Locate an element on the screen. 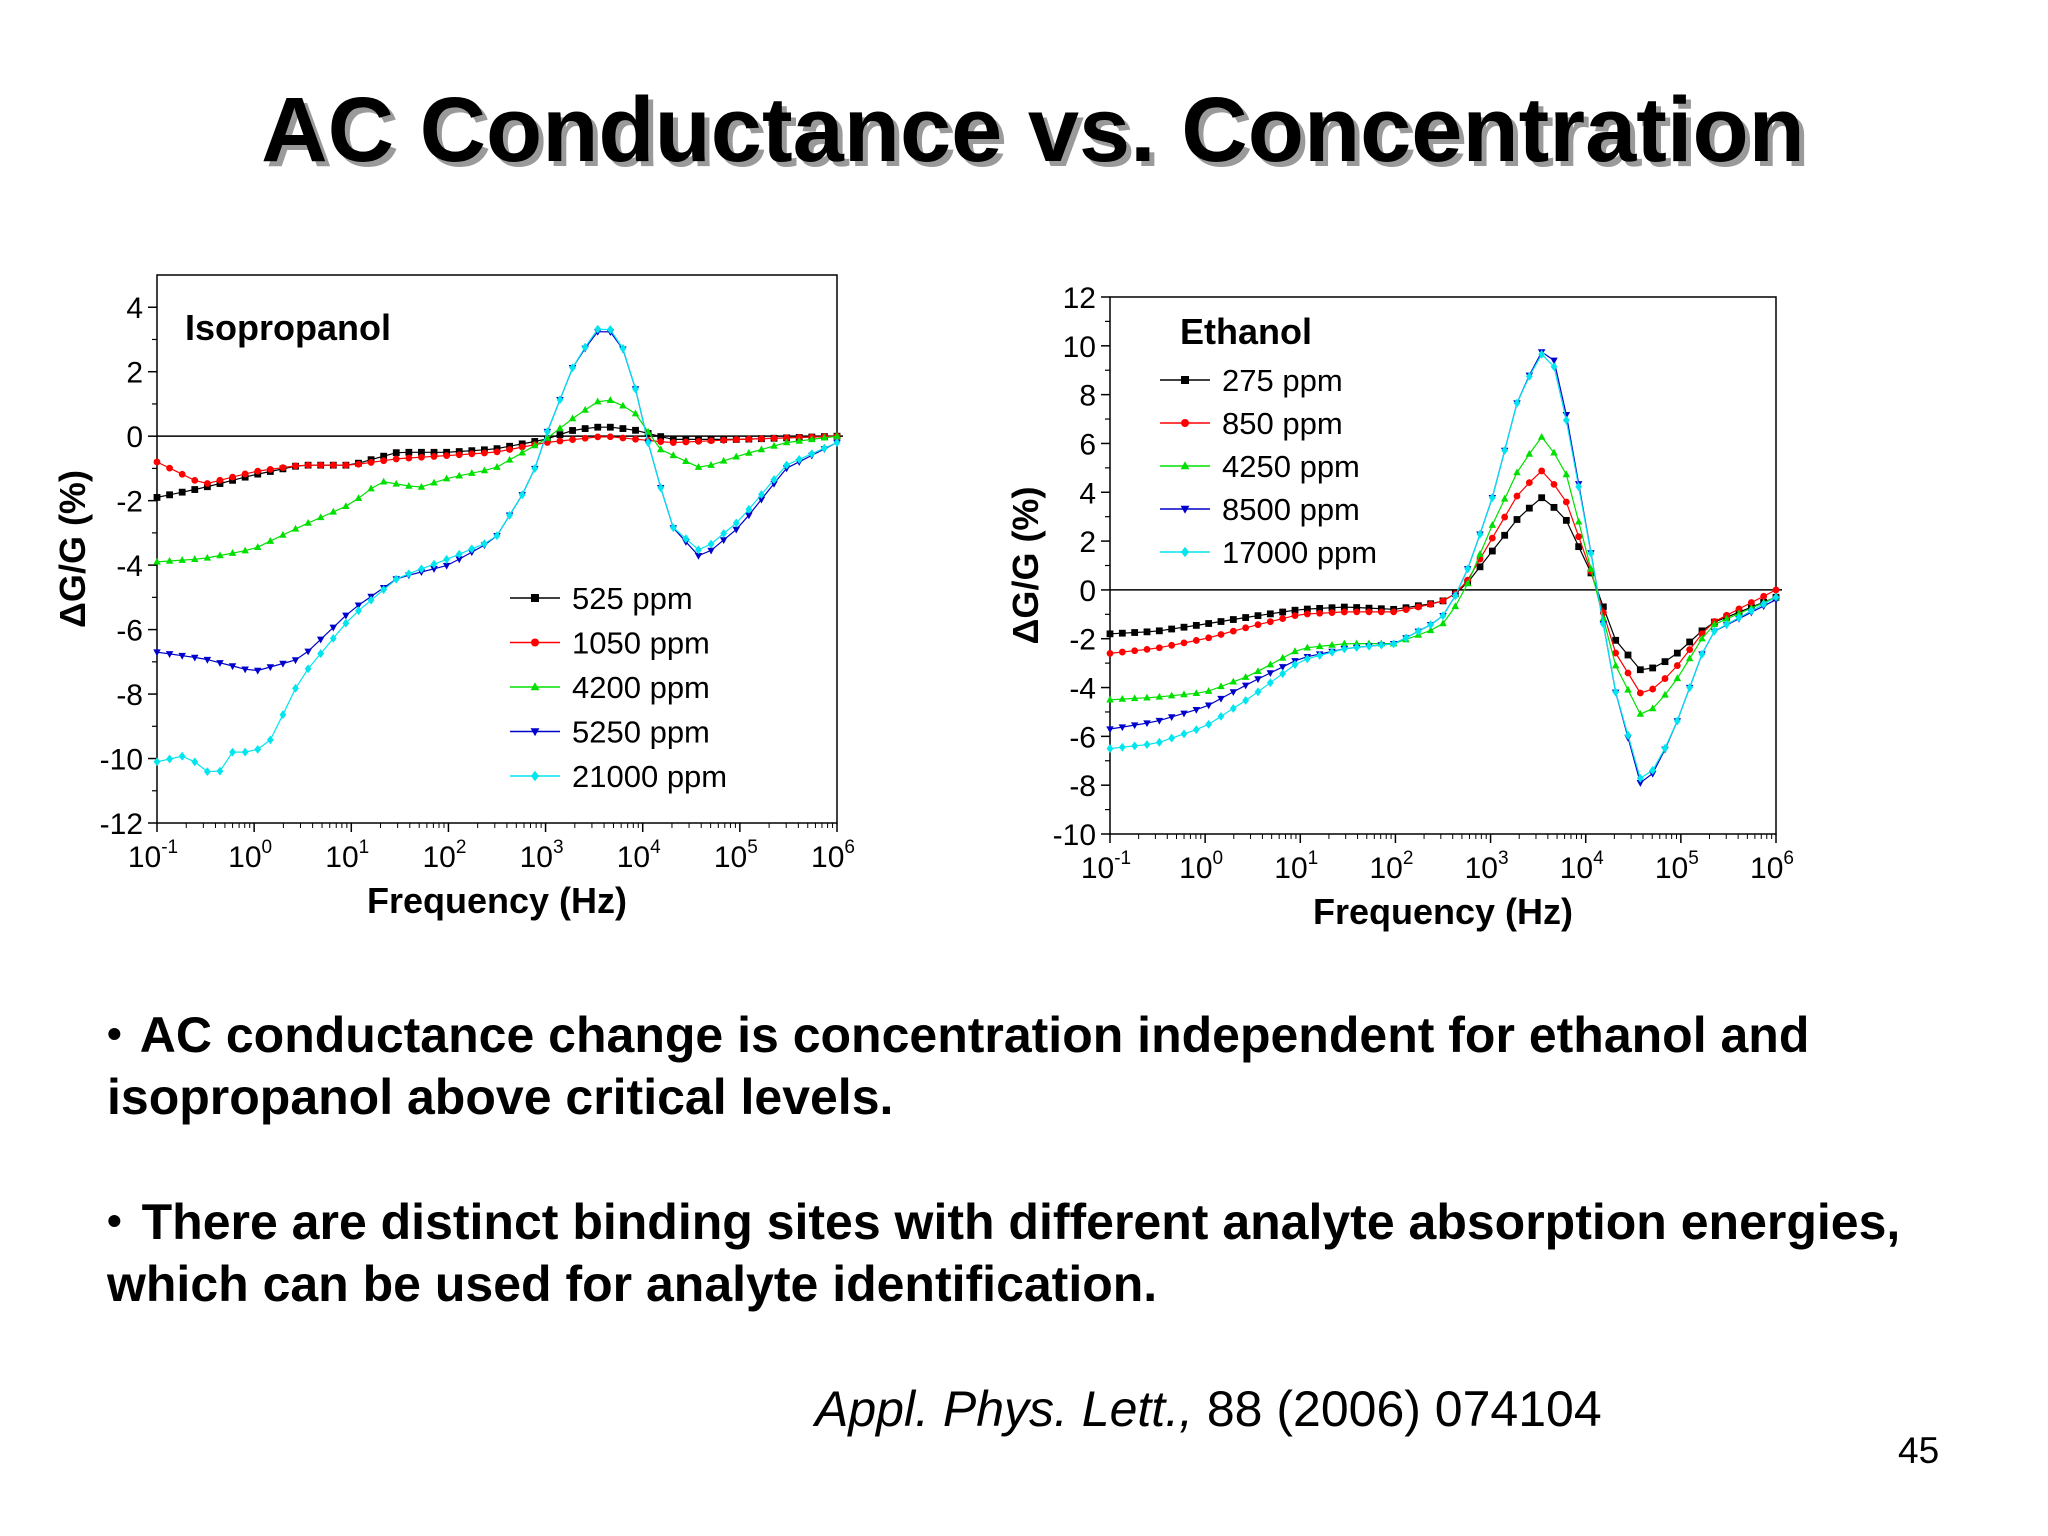  y-tick-label: 2 is located at coordinates (1087, 542).